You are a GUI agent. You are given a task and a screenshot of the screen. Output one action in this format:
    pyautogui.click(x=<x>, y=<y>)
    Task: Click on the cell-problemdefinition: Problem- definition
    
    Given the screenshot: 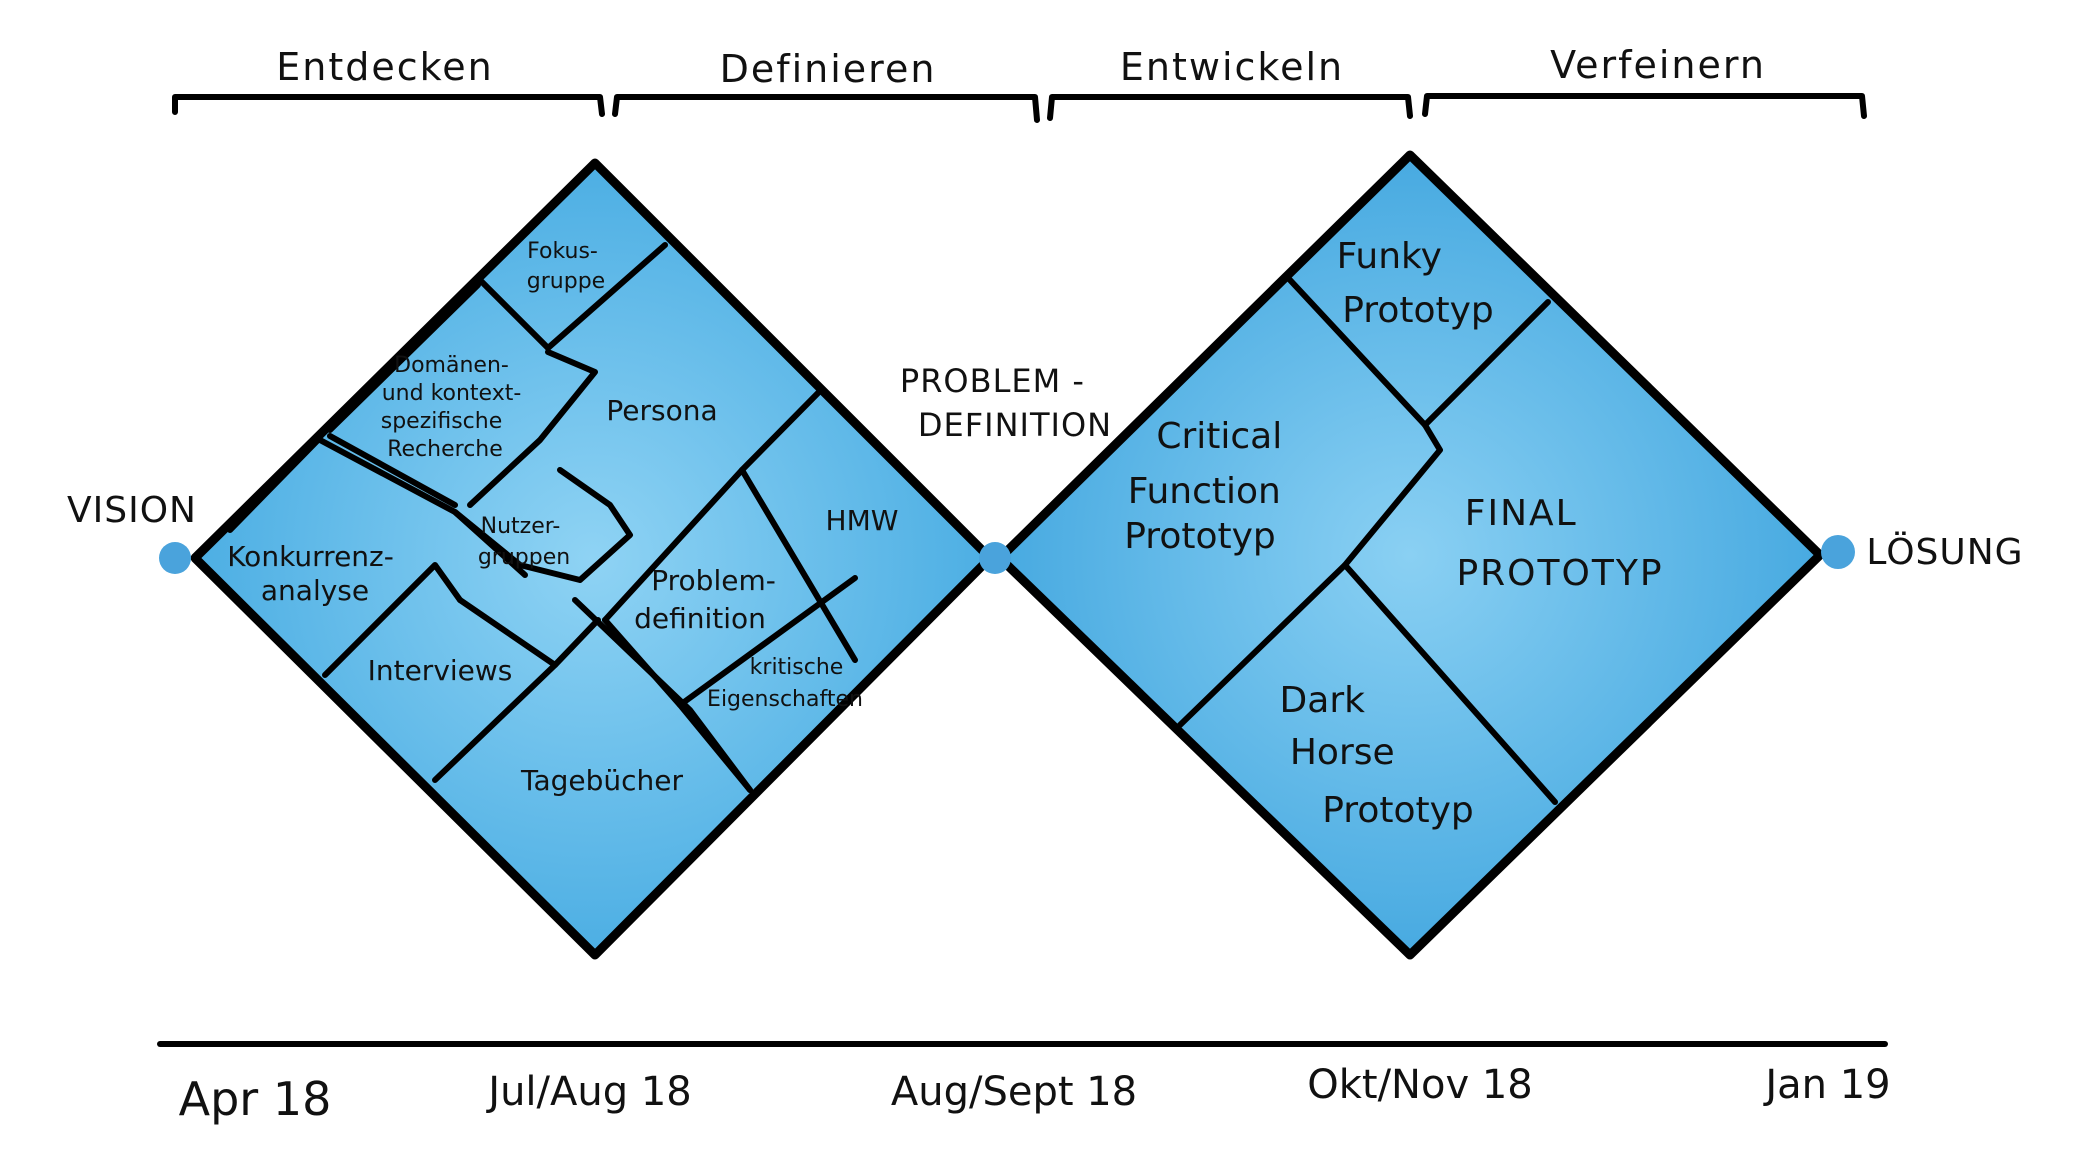 What is the action you would take?
    pyautogui.click(x=709, y=599)
    